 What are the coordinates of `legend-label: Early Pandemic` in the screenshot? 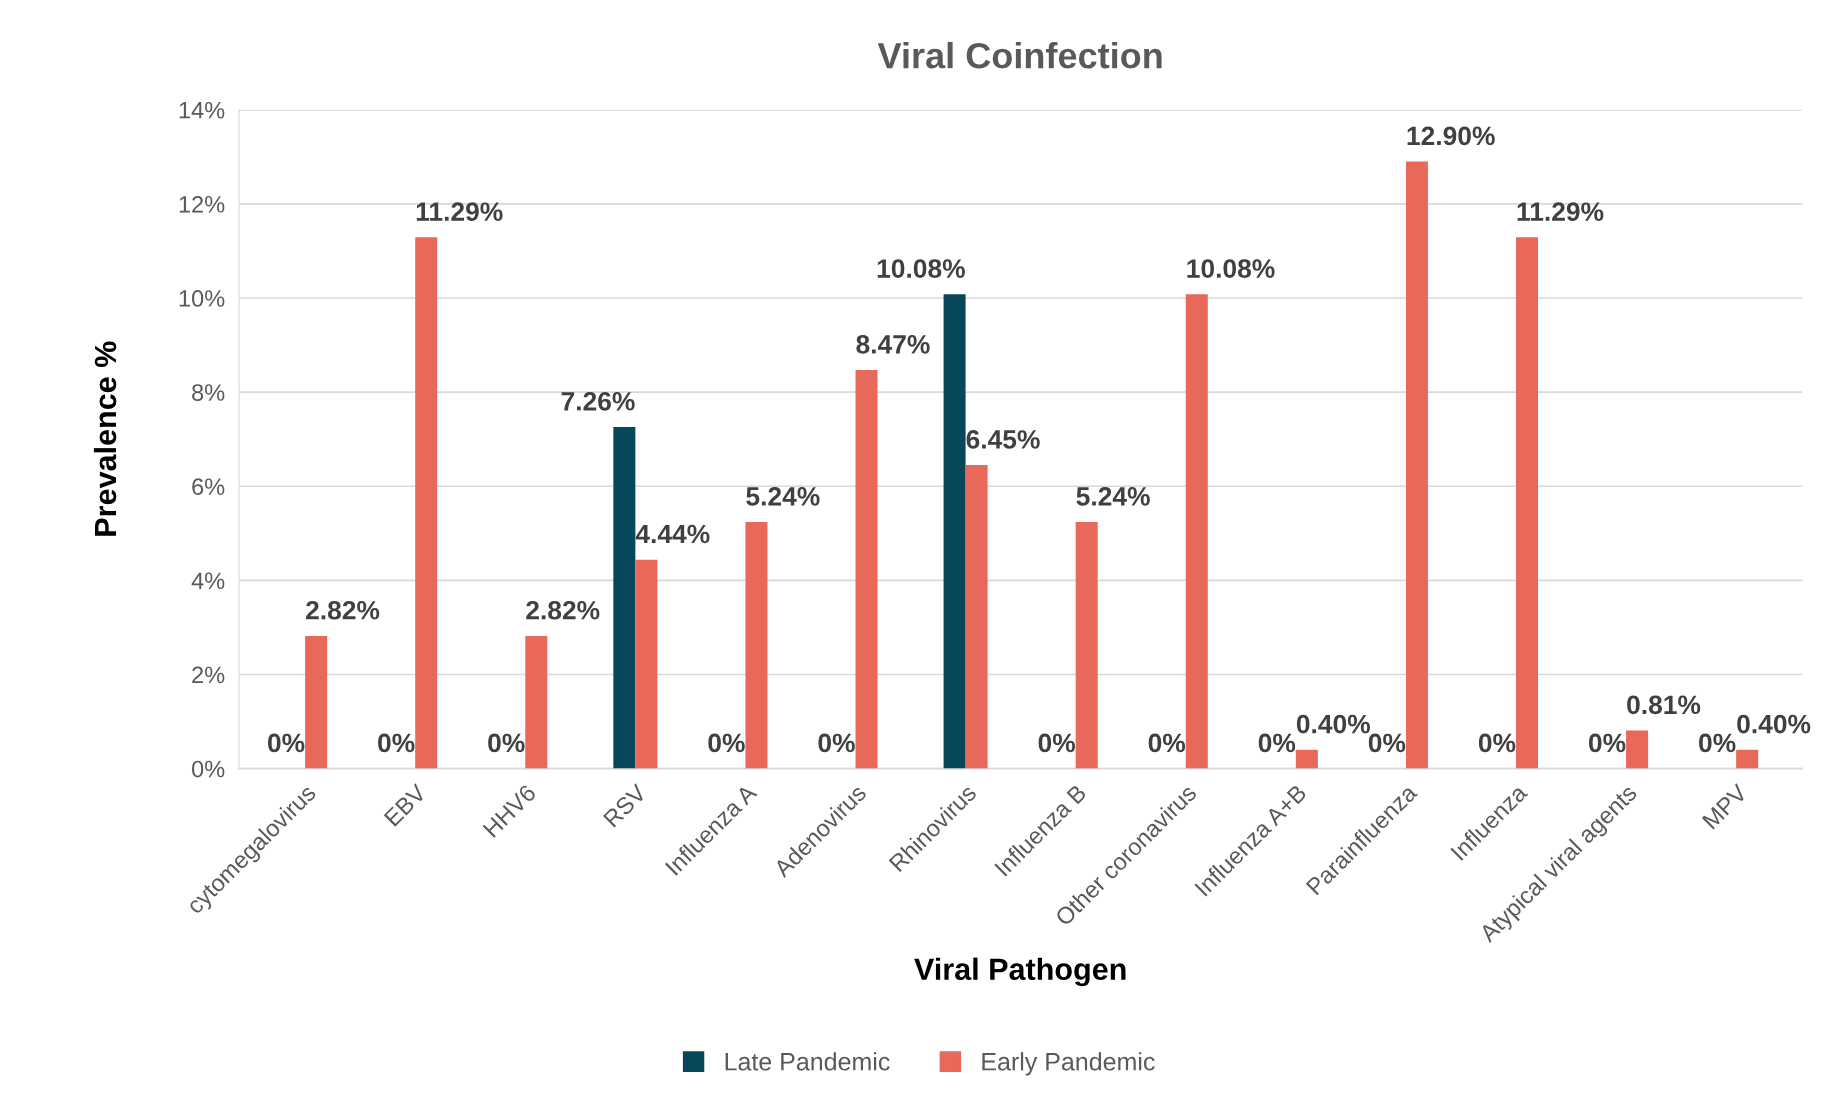 It's located at (1068, 1064).